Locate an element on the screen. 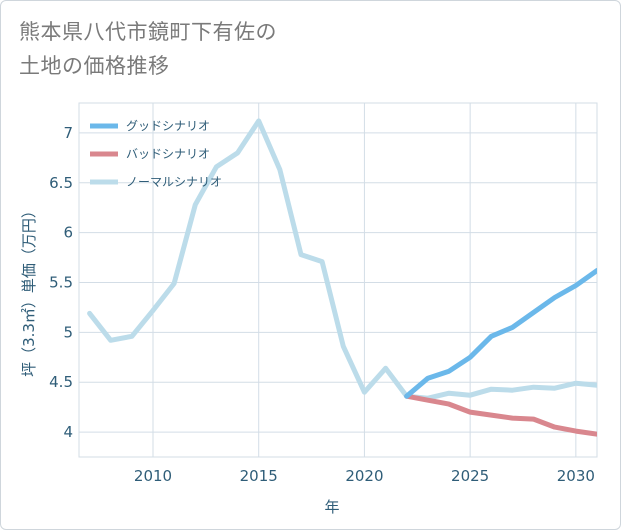 The image size is (621, 530). y-tick-label: 4.5 is located at coordinates (61, 382).